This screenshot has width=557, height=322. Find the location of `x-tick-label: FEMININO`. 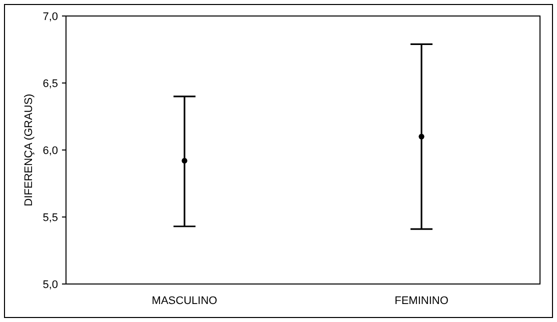

x-tick-label: FEMININO is located at coordinates (421, 301).